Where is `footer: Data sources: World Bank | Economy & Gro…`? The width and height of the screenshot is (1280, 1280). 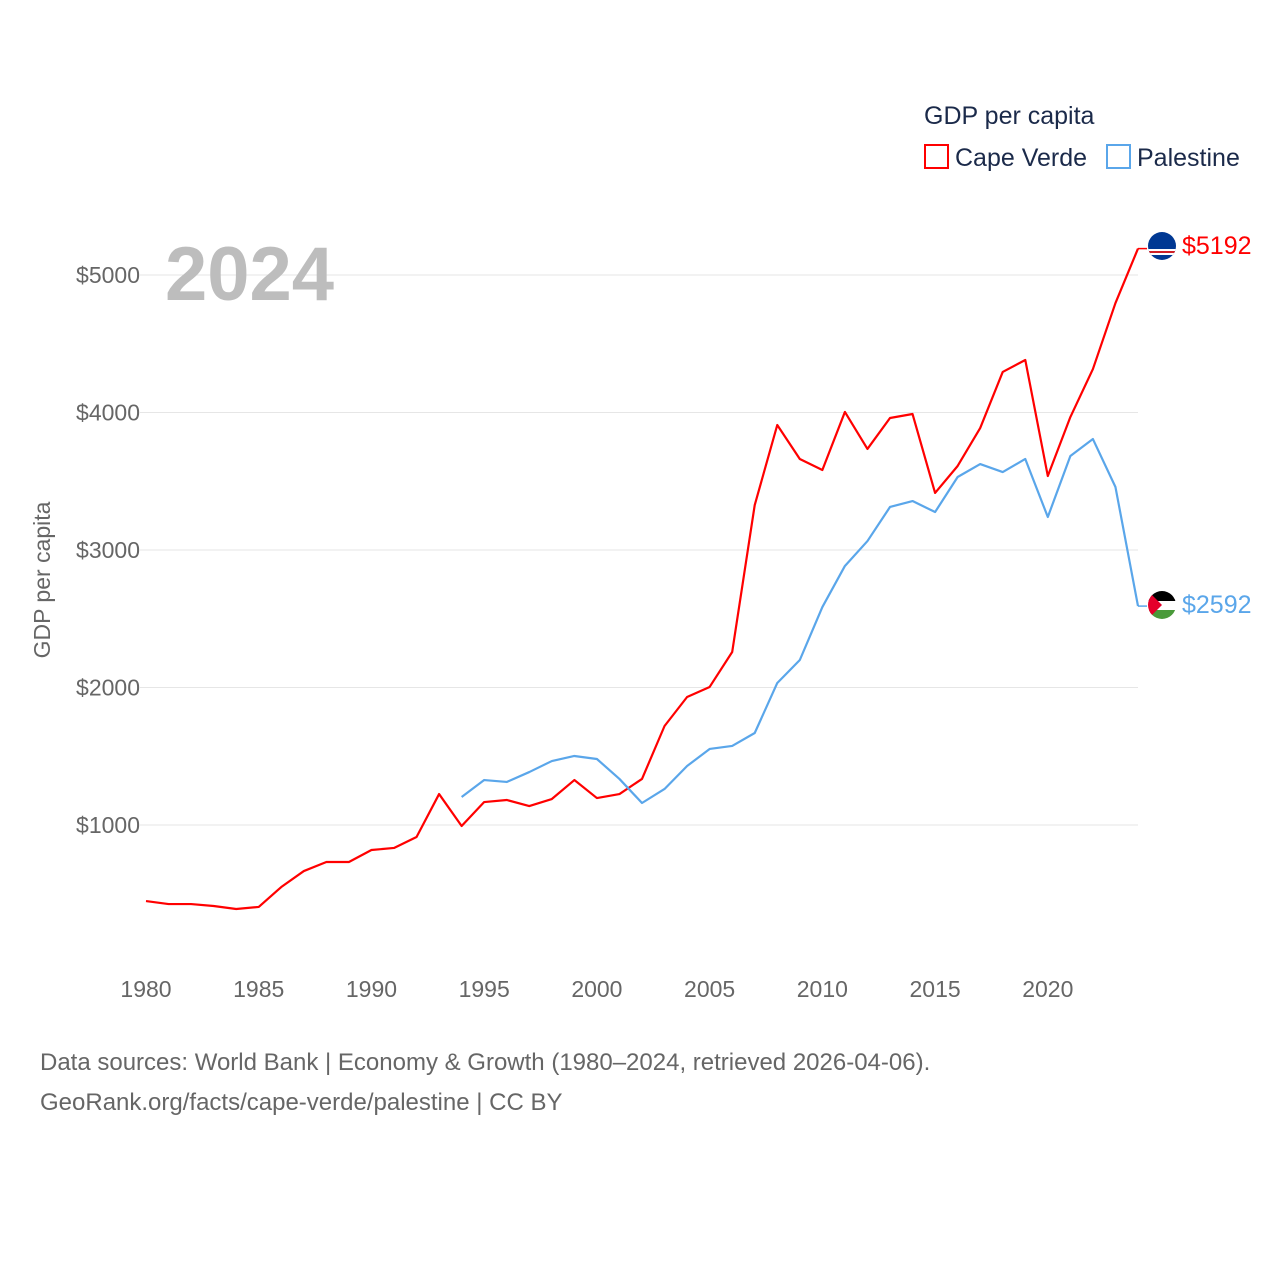 footer: Data sources: World Bank | Economy & Gro… is located at coordinates (485, 1083).